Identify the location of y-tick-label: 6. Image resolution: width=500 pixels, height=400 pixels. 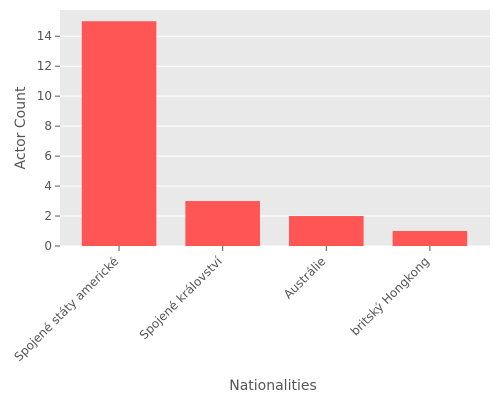
(48, 156).